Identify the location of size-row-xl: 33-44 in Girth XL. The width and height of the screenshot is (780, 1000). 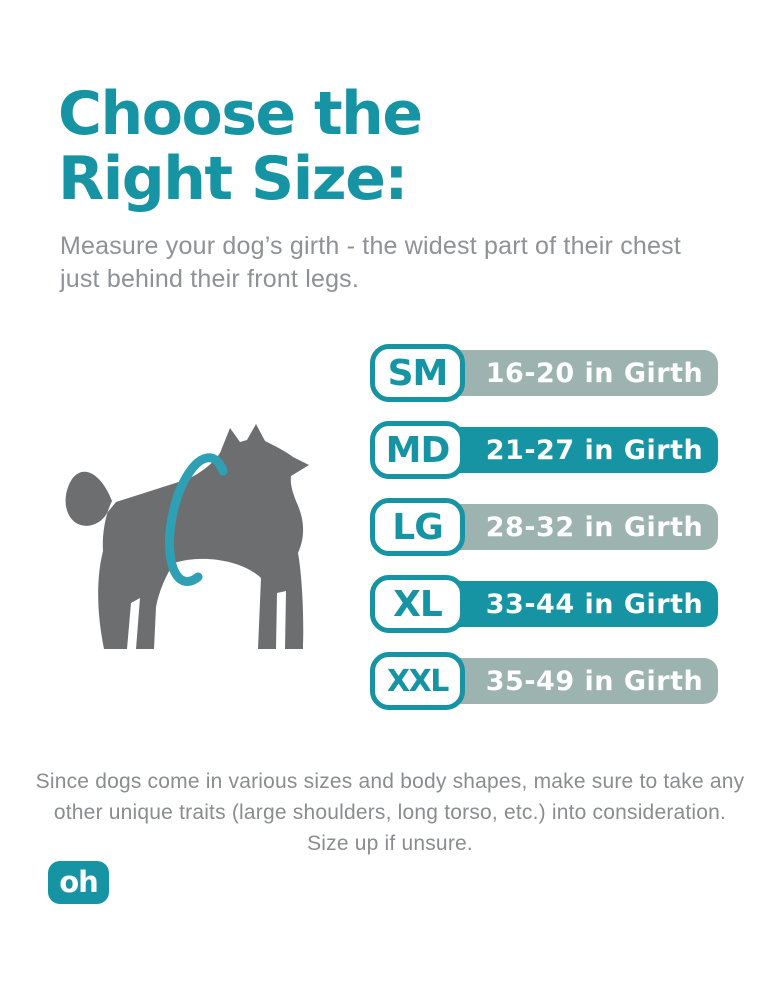
(544, 604).